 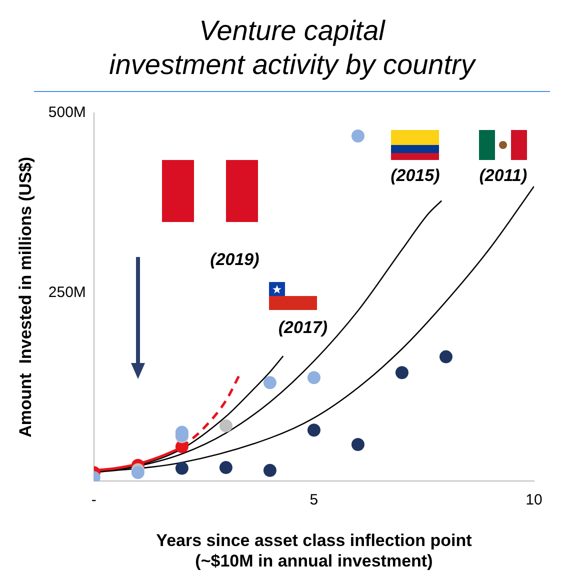 What do you see at coordinates (534, 499) in the screenshot?
I see `x-tick-label: 10` at bounding box center [534, 499].